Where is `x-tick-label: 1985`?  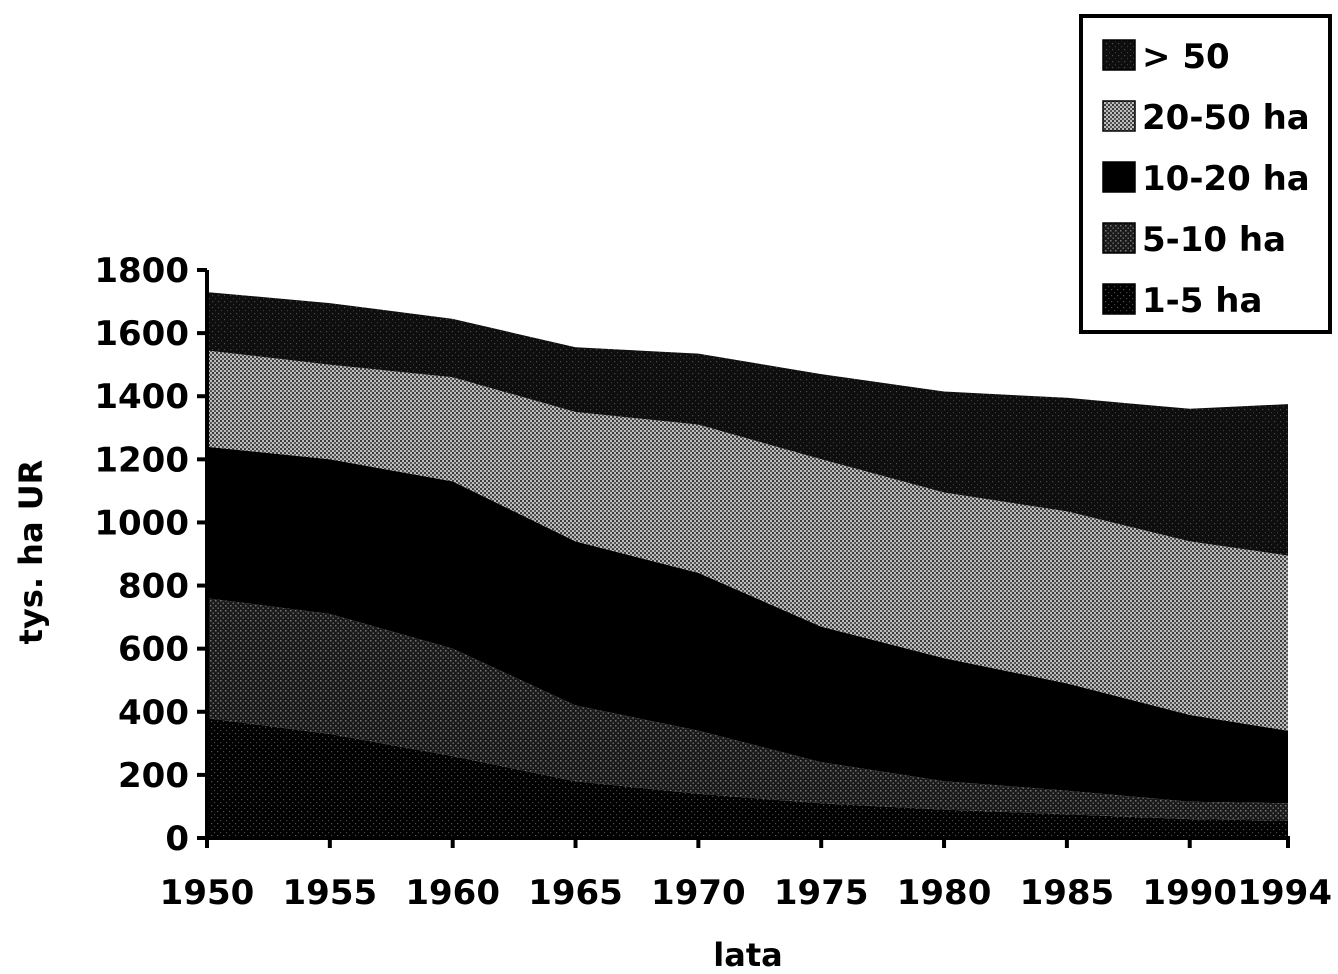
x-tick-label: 1985 is located at coordinates (1067, 893).